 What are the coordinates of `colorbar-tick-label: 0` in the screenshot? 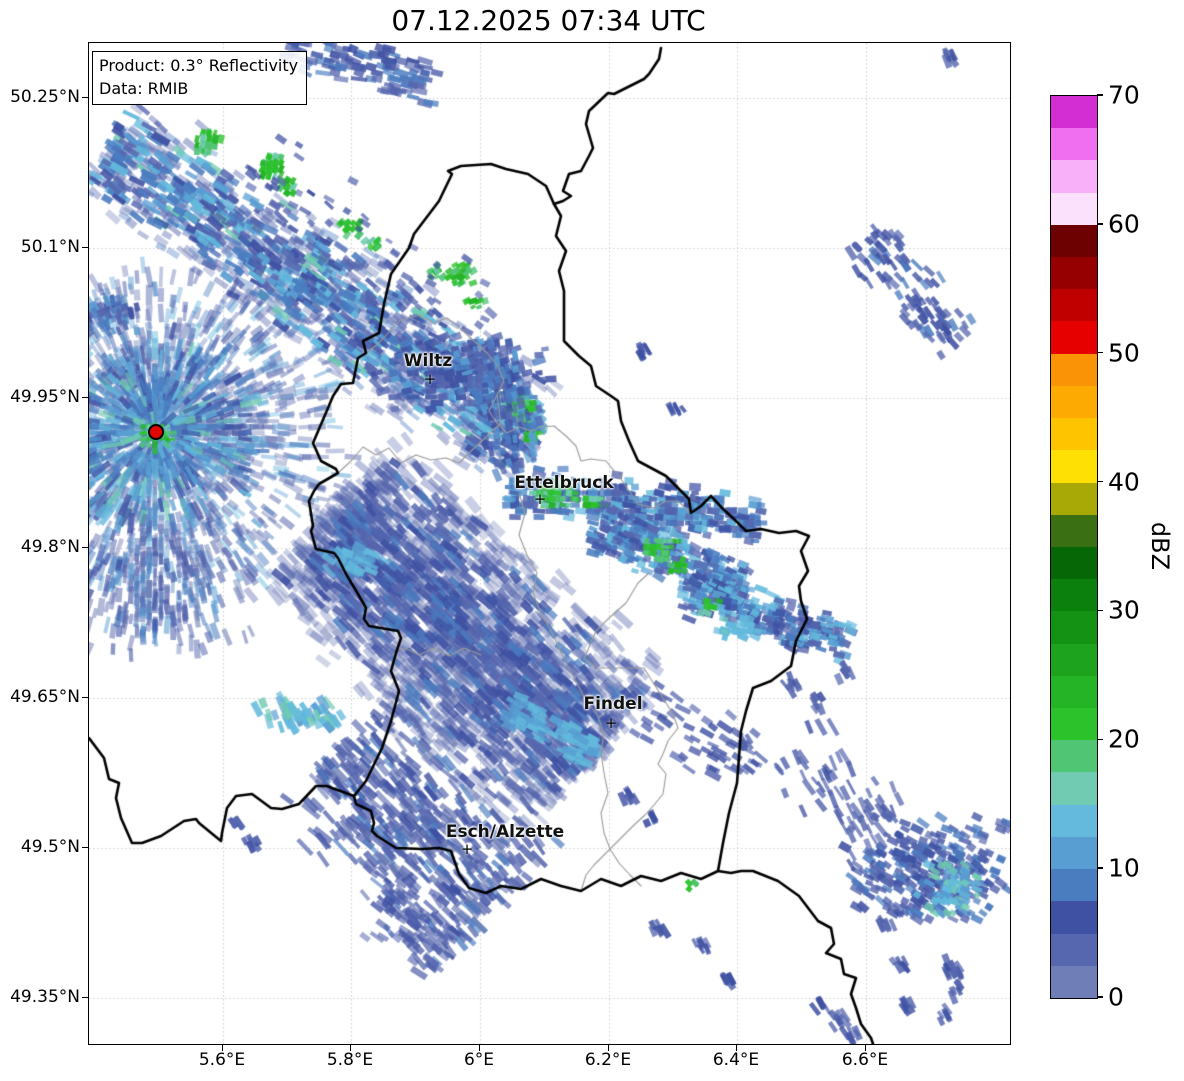 It's located at (1116, 997).